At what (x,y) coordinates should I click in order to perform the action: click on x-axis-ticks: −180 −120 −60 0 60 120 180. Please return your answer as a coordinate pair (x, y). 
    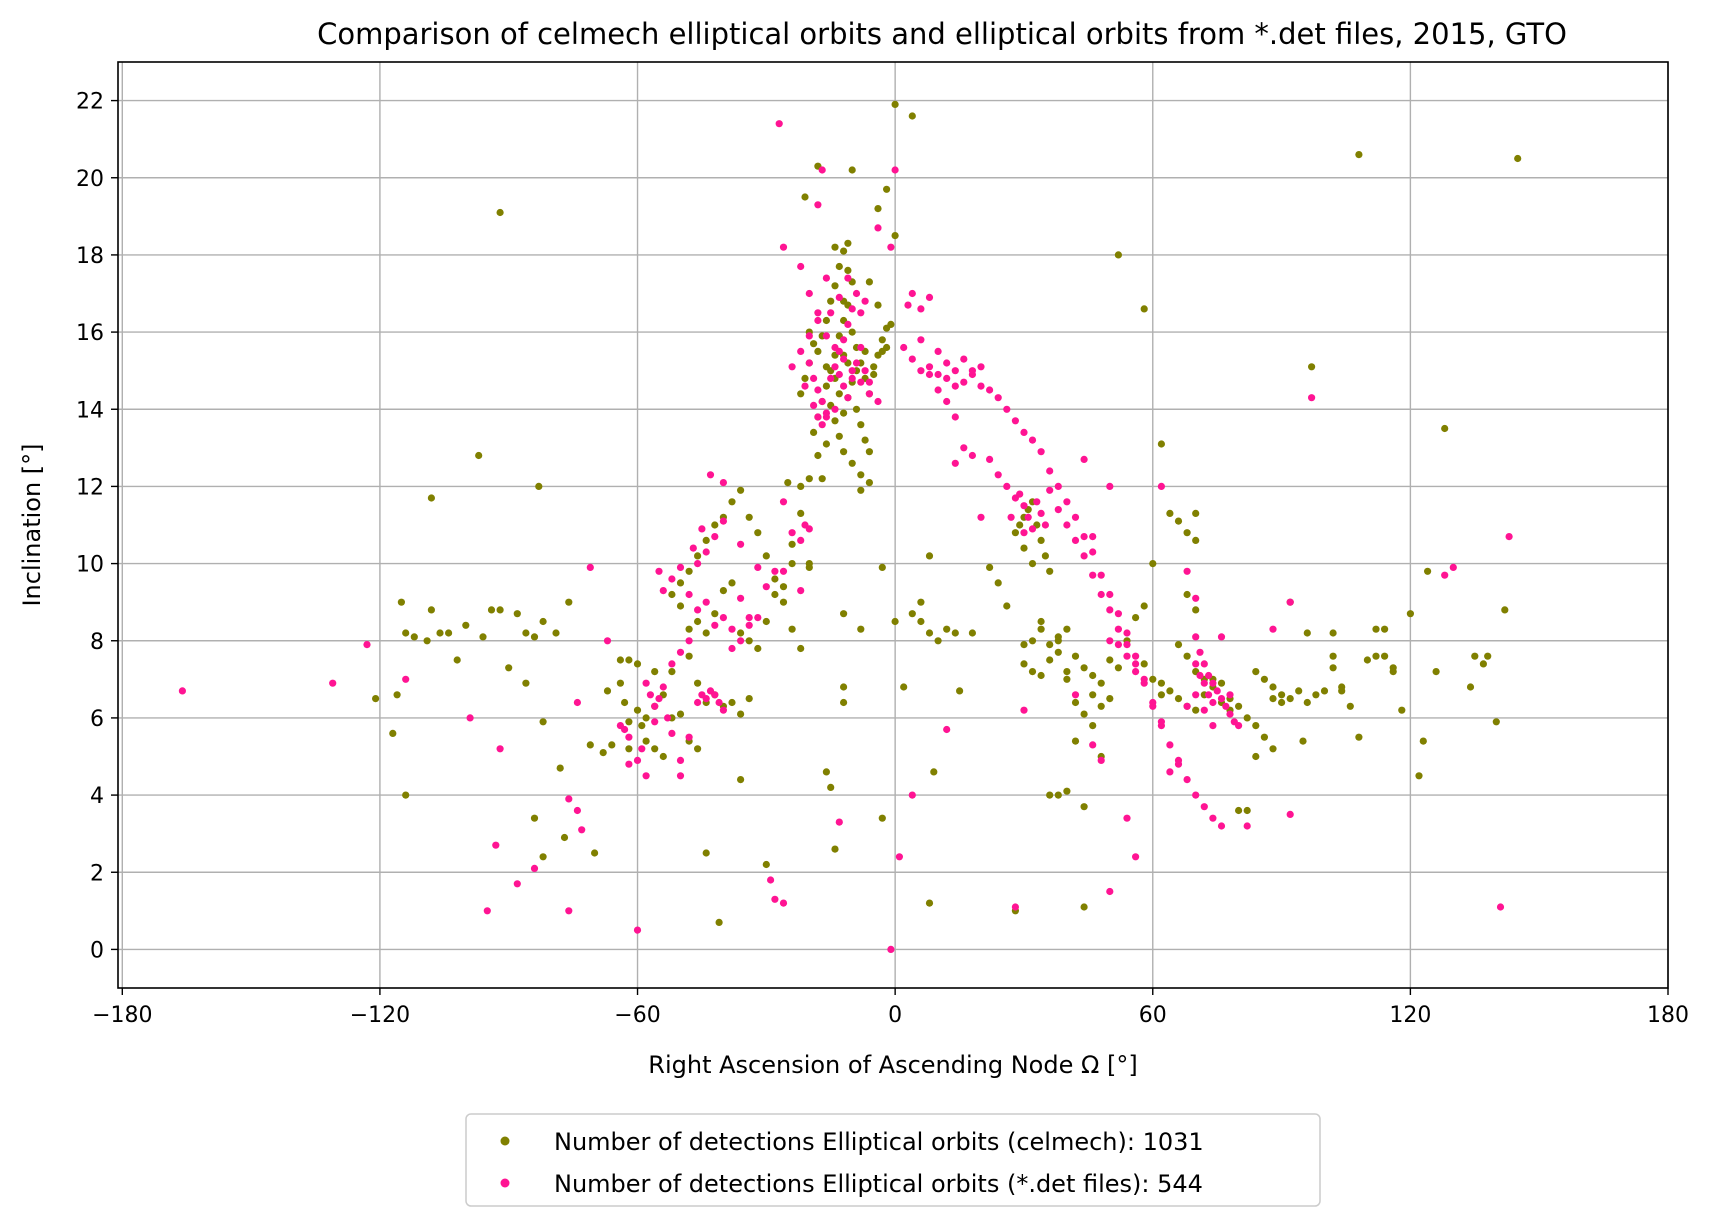
    Looking at the image, I should click on (890, 1008).